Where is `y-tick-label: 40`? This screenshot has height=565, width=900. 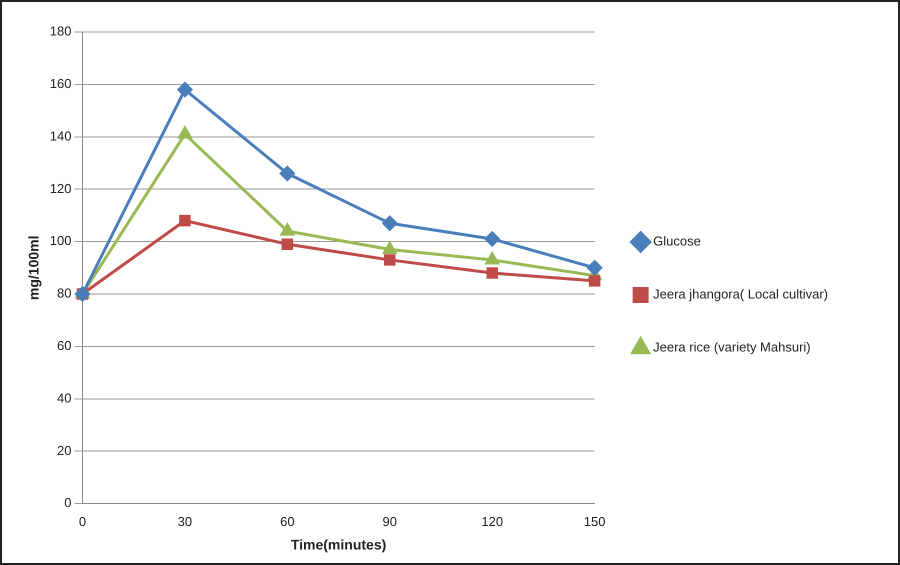
y-tick-label: 40 is located at coordinates (64, 398).